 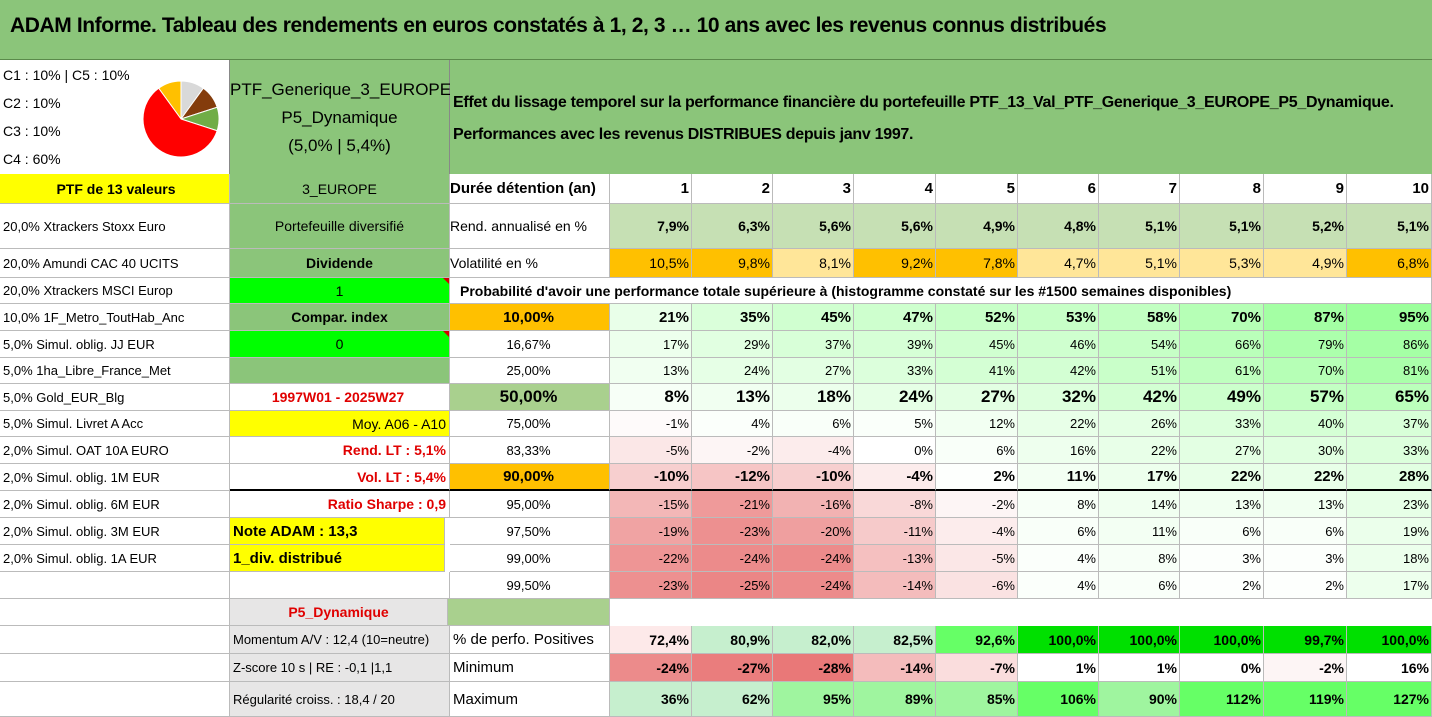 I want to click on pos-label: % de perfo. Positives, so click(x=530, y=640).